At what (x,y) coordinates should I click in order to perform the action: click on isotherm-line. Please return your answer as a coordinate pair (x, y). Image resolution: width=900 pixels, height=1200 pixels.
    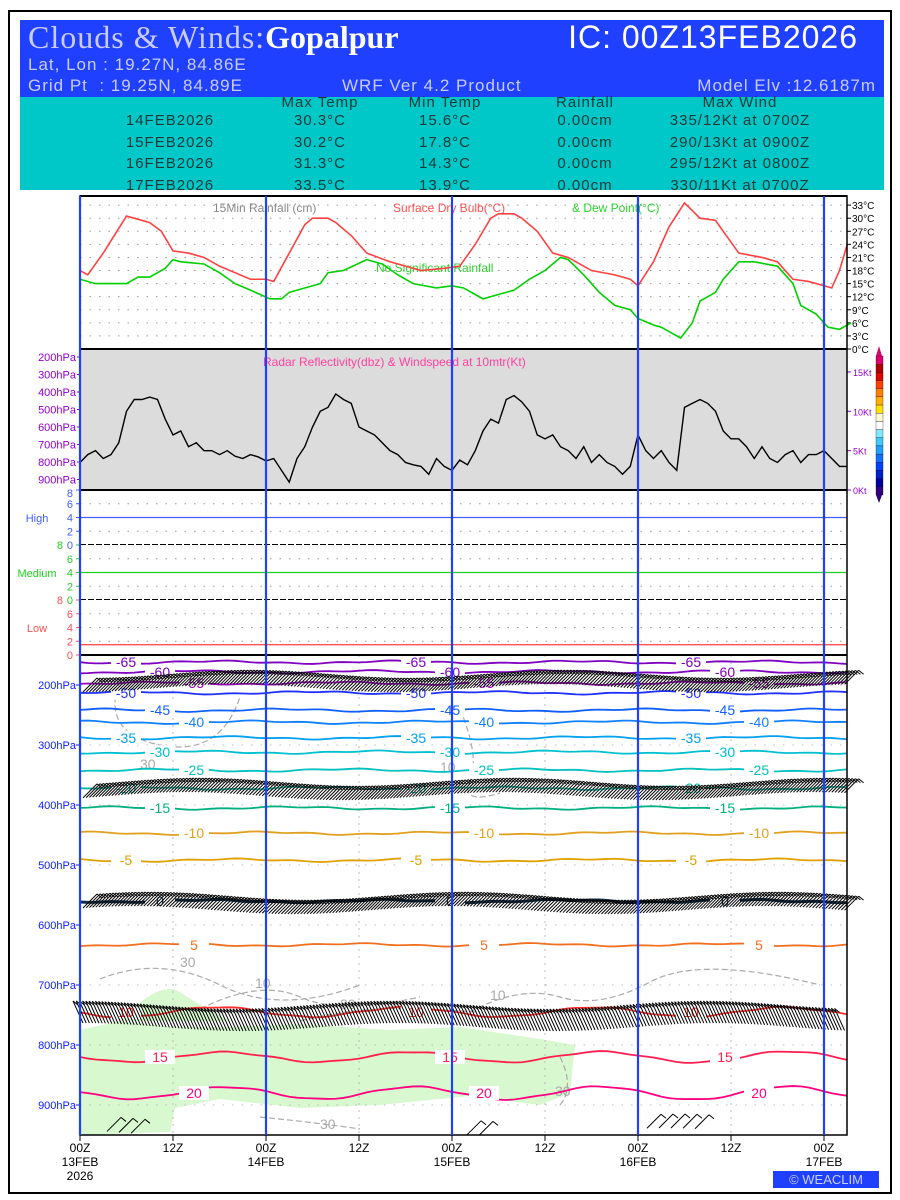
    Looking at the image, I should click on (463, 860).